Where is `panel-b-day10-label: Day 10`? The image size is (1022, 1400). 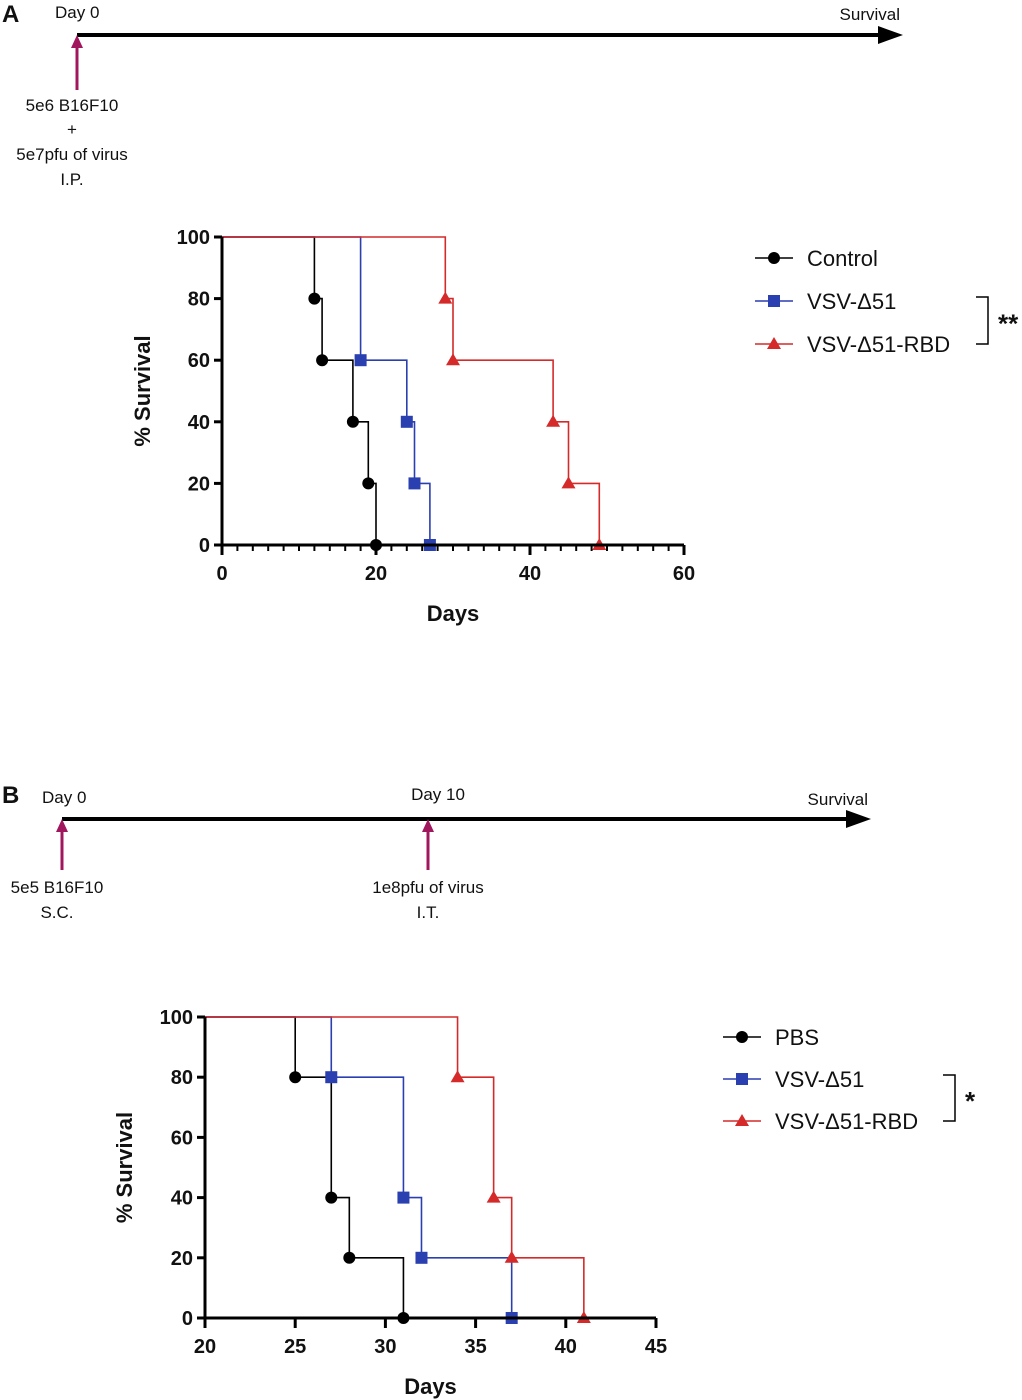 panel-b-day10-label: Day 10 is located at coordinates (438, 794).